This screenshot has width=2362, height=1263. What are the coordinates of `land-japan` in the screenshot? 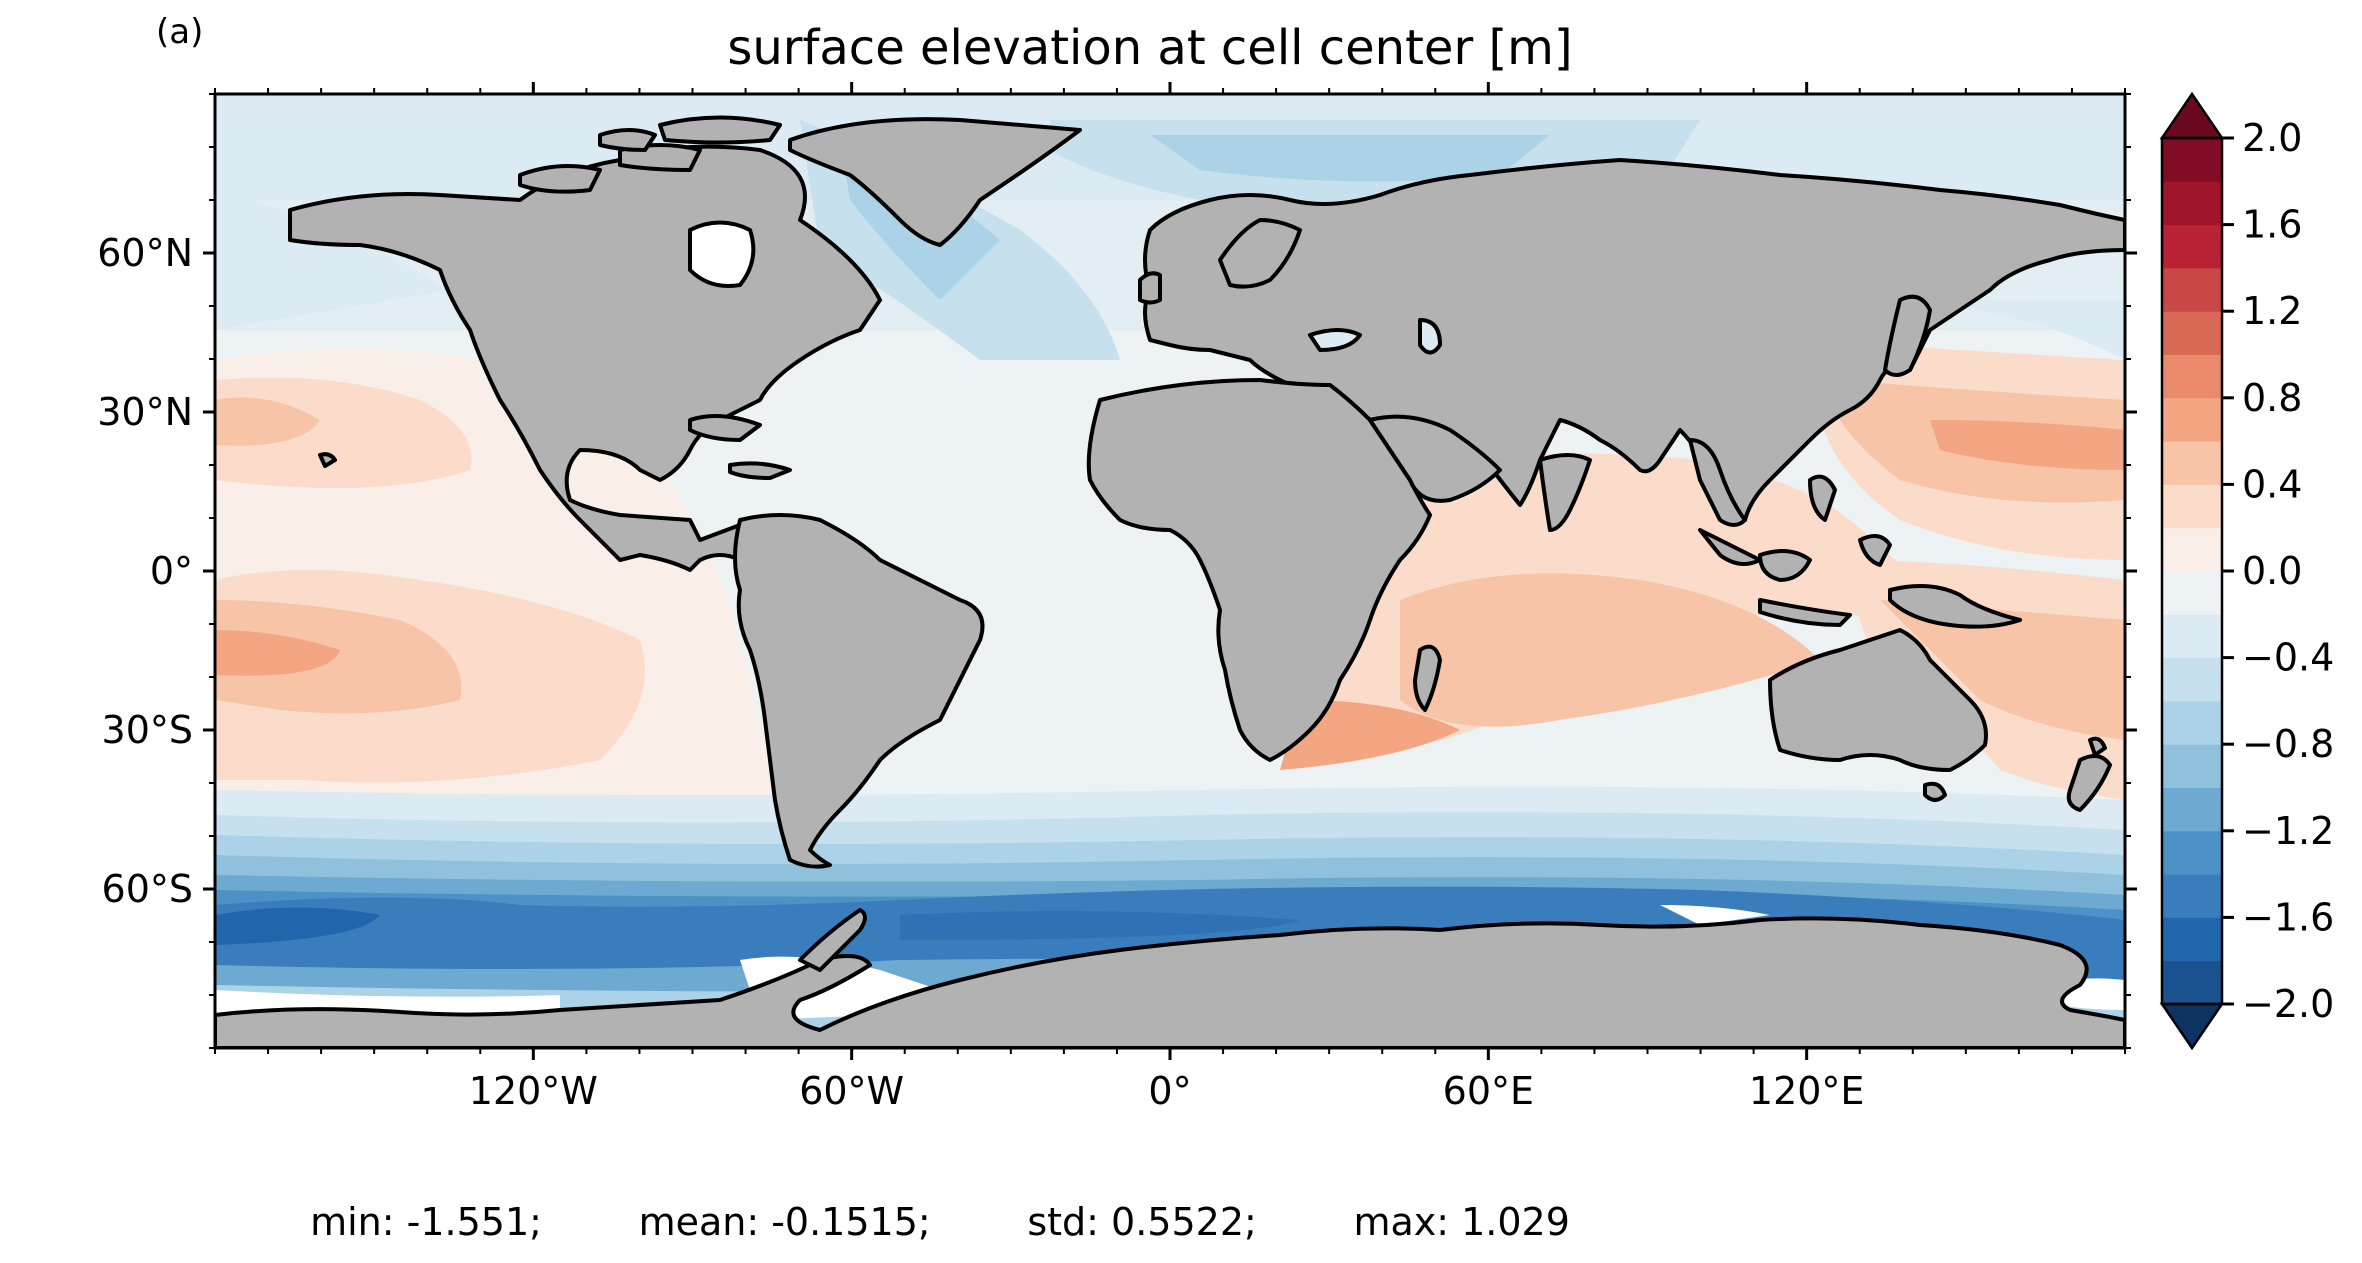 It's located at (1907, 335).